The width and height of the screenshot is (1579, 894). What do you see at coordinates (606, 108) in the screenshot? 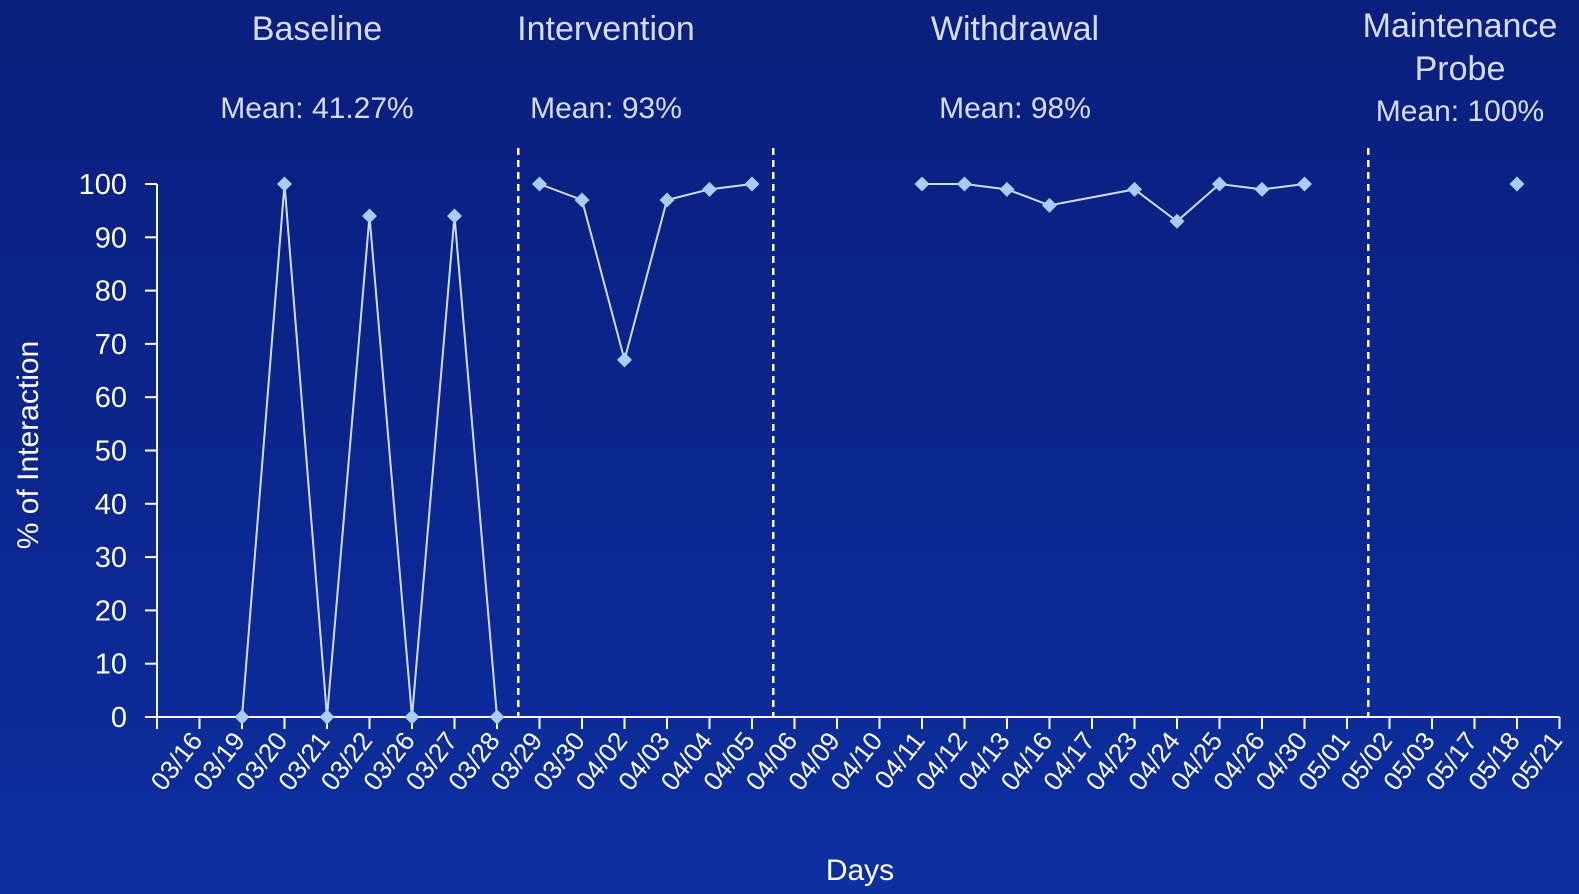
I see `phase-mean: Mean: 93%` at bounding box center [606, 108].